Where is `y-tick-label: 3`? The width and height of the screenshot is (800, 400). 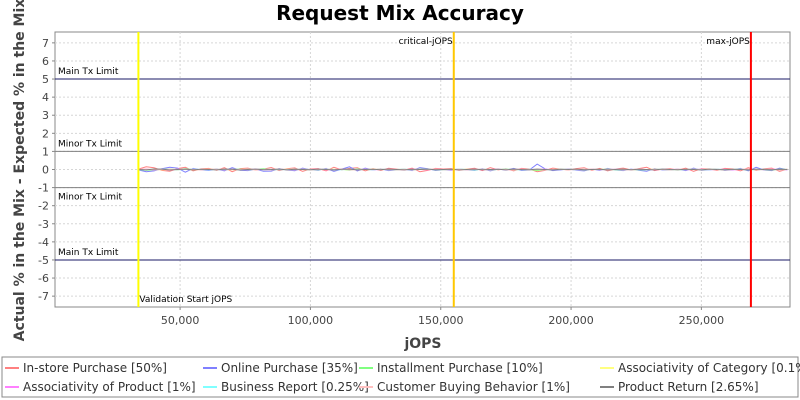 y-tick-label: 3 is located at coordinates (45, 115).